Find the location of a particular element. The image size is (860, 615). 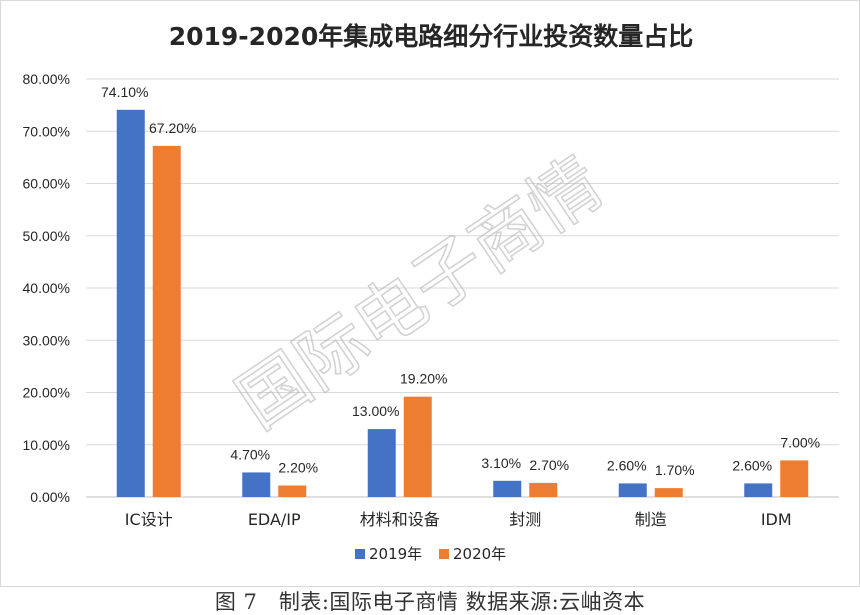

y-tick-label: 80.00% is located at coordinates (46, 79).